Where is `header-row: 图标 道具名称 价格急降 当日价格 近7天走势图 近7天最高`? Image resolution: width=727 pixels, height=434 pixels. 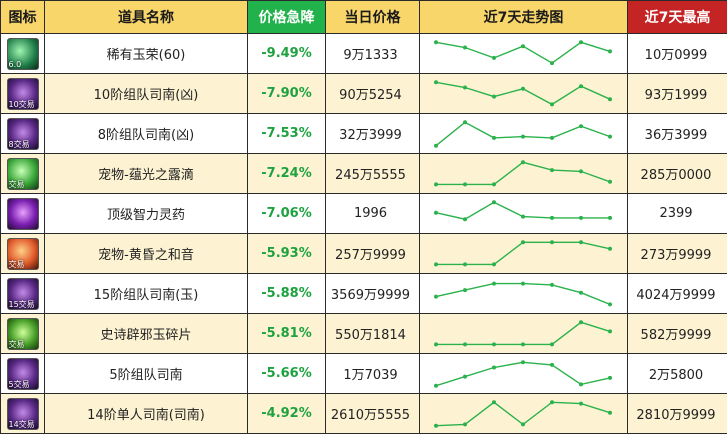
header-row: 图标 道具名称 价格急降 当日价格 近7天走势图 近7天最高 is located at coordinates (363, 17).